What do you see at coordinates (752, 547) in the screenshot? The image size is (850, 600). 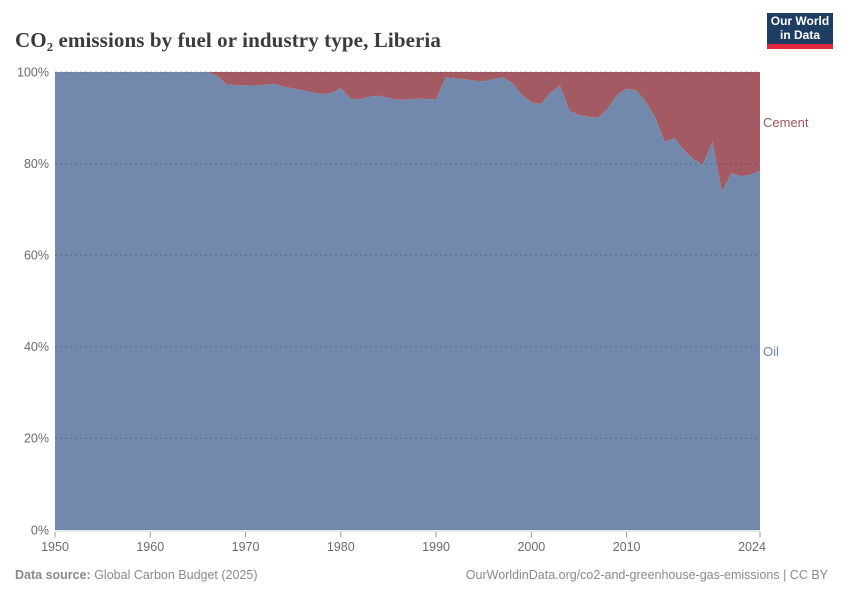 I see `x-tick-label-2024: 2024` at bounding box center [752, 547].